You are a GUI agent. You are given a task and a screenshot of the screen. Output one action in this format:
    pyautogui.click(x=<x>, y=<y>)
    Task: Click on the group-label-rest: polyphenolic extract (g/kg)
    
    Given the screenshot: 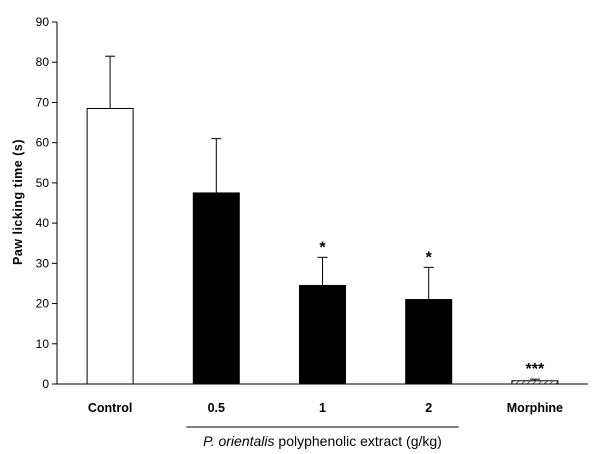 What is the action you would take?
    pyautogui.click(x=358, y=441)
    